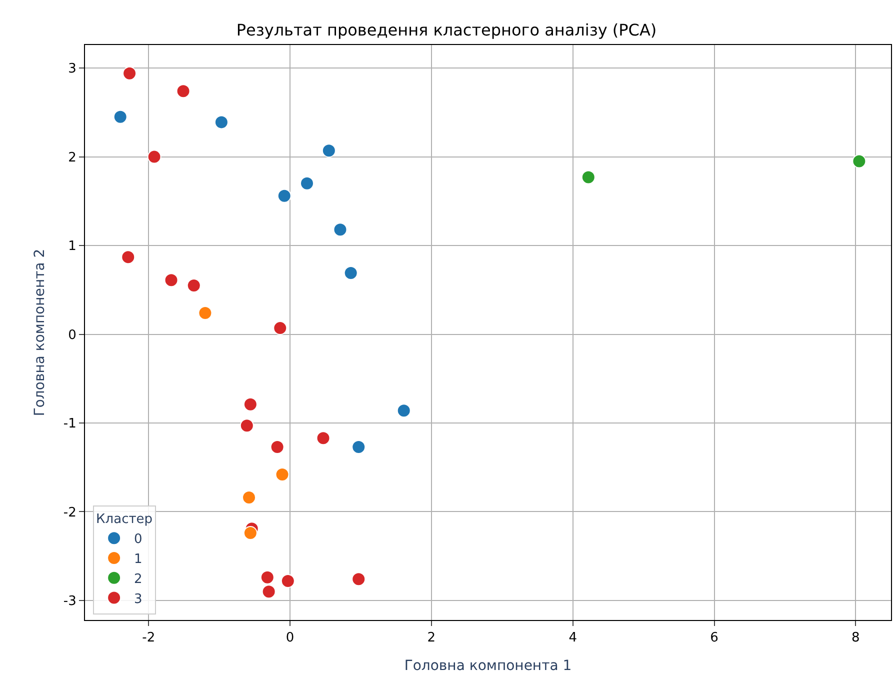 This screenshot has width=893, height=690. Describe the element at coordinates (72, 335) in the screenshot. I see `y-tick-label: 0` at that location.